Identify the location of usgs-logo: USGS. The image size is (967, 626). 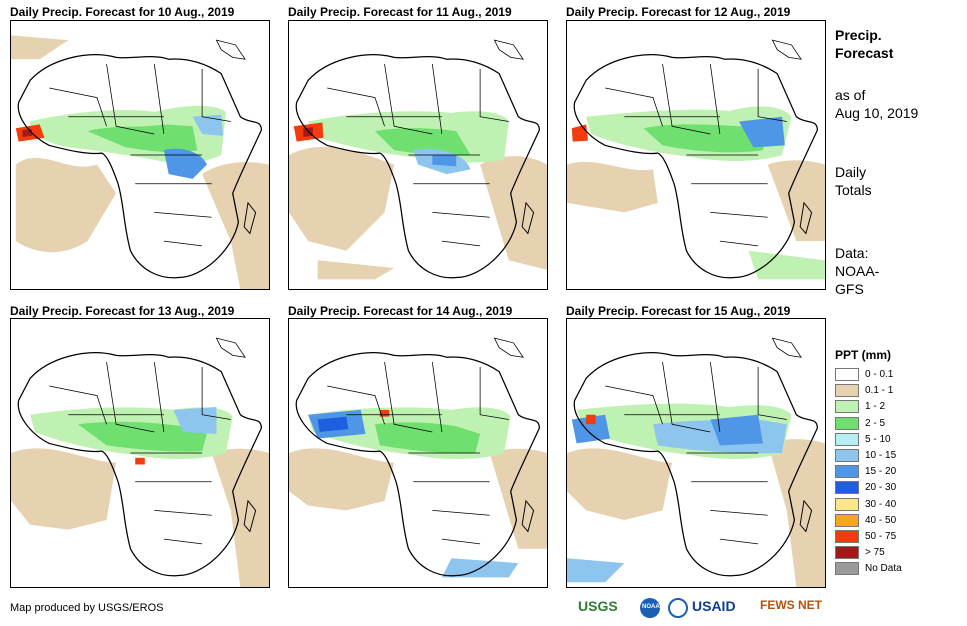
(598, 606).